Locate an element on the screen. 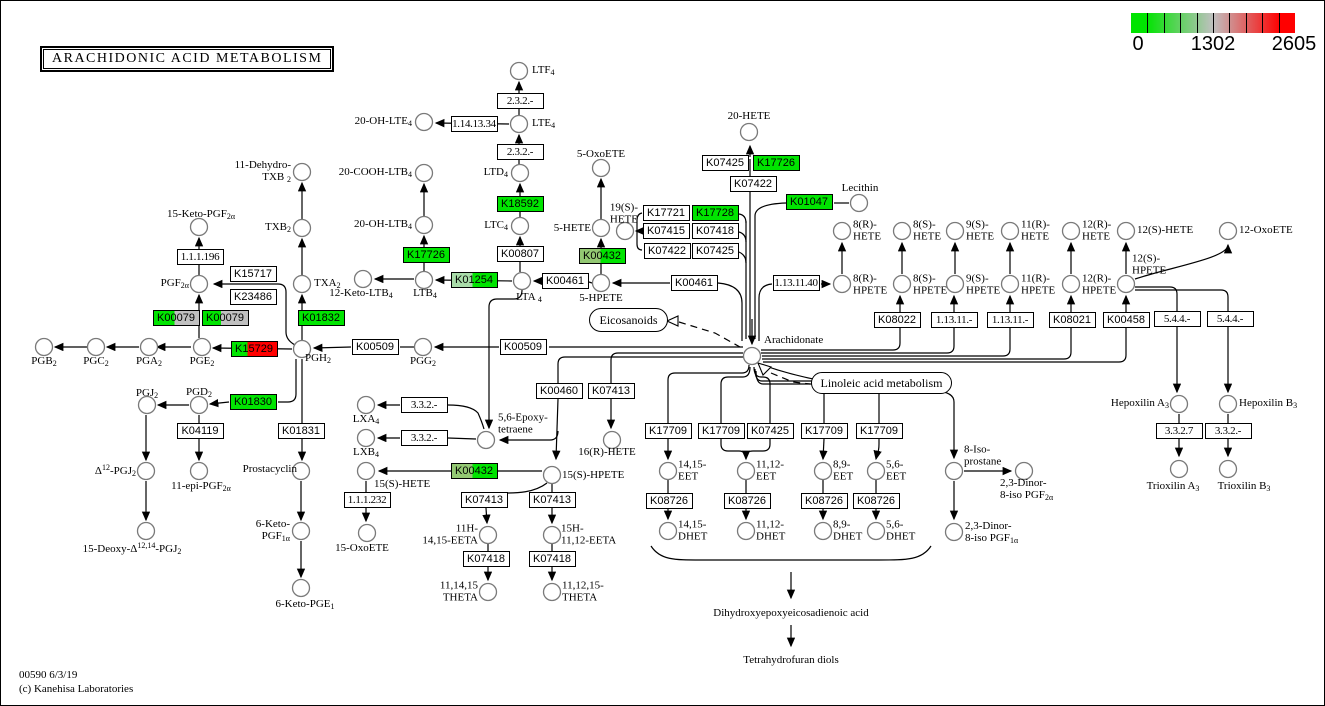  enzyme-box-k07415: K07415 is located at coordinates (666, 231).